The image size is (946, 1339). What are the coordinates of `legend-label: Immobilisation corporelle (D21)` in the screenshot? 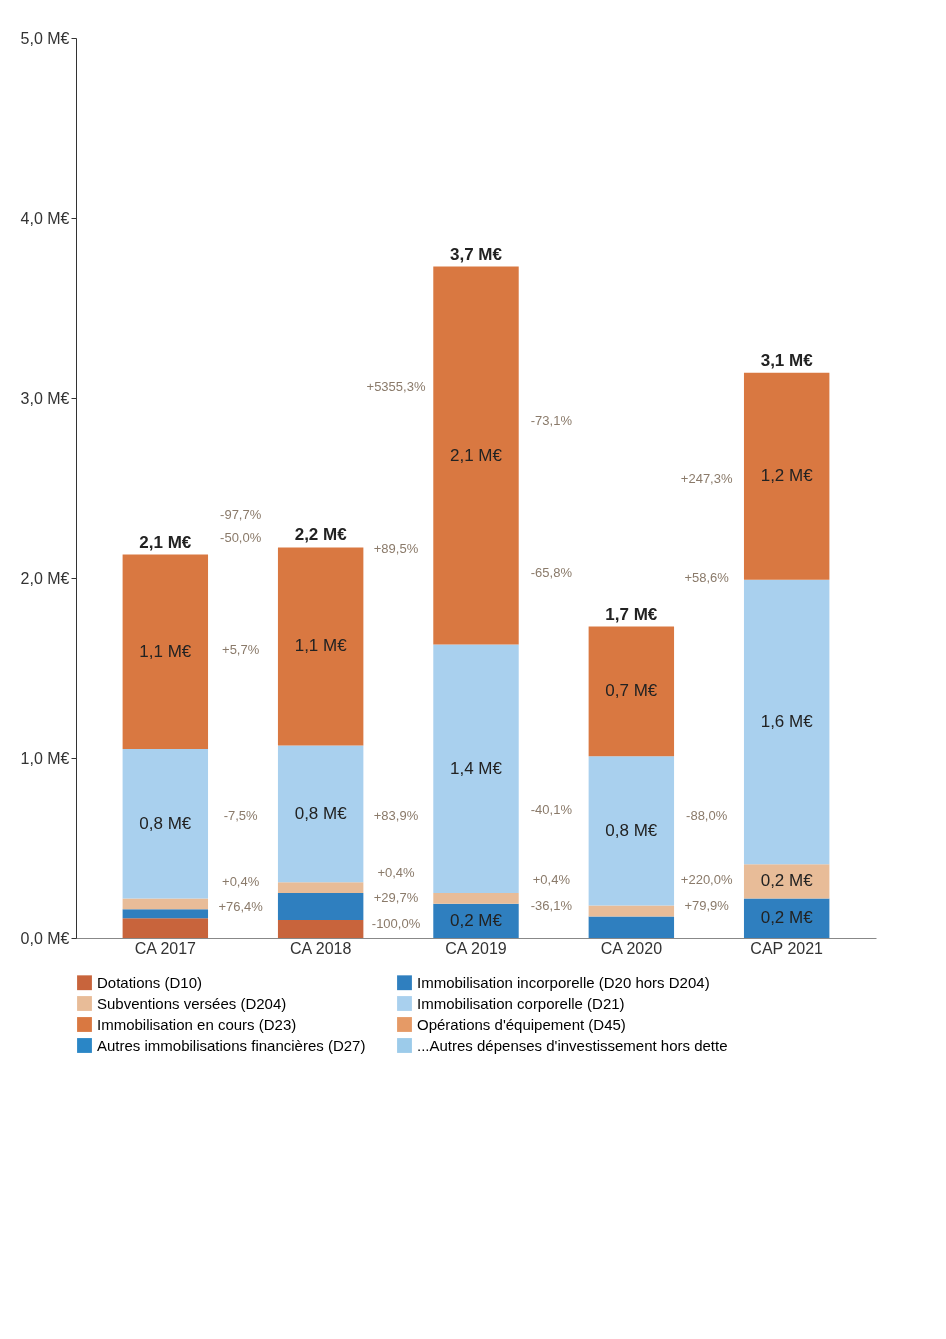 It's located at (521, 1003).